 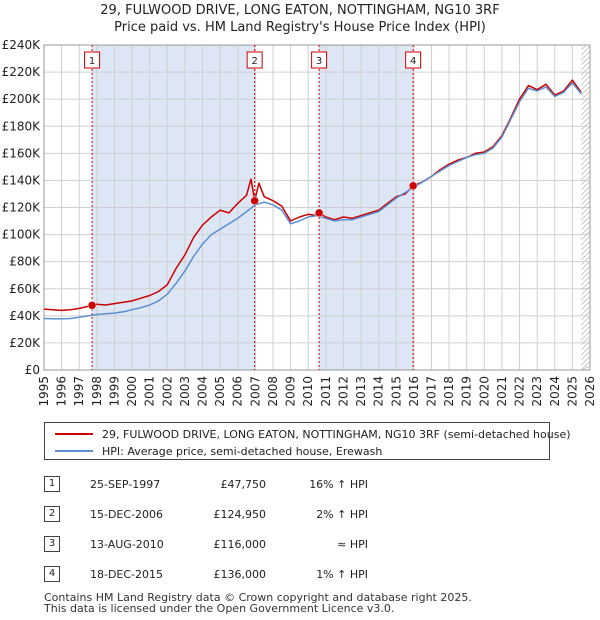 What do you see at coordinates (502, 391) in the screenshot?
I see `x-tick-label: 2021` at bounding box center [502, 391].